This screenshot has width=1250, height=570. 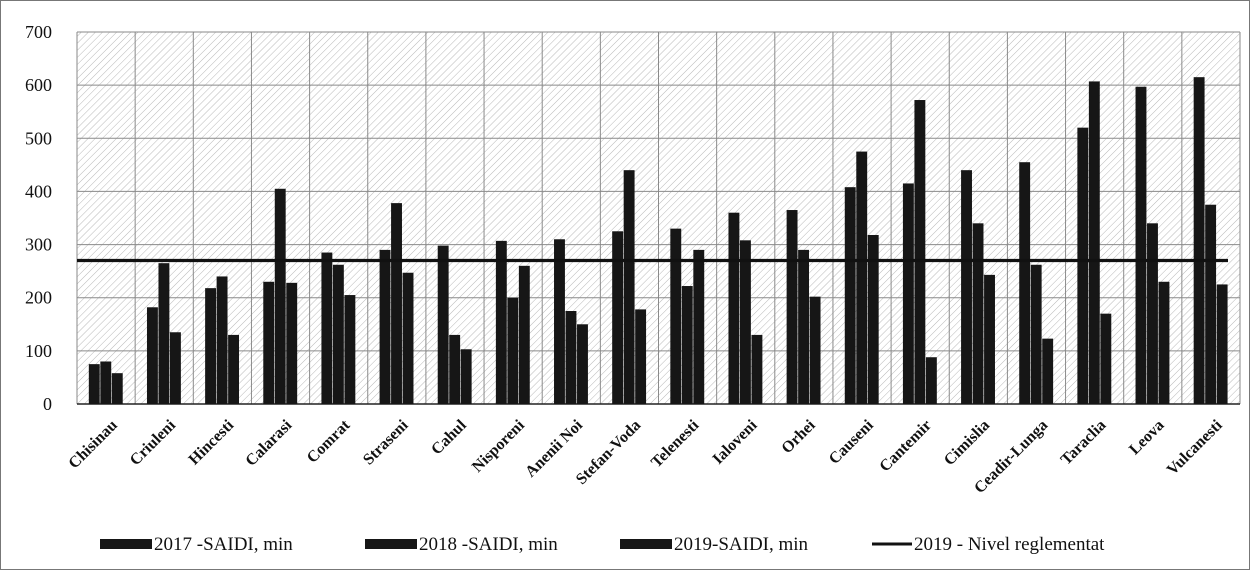 What do you see at coordinates (862, 277) in the screenshot?
I see `bar-2-causeni` at bounding box center [862, 277].